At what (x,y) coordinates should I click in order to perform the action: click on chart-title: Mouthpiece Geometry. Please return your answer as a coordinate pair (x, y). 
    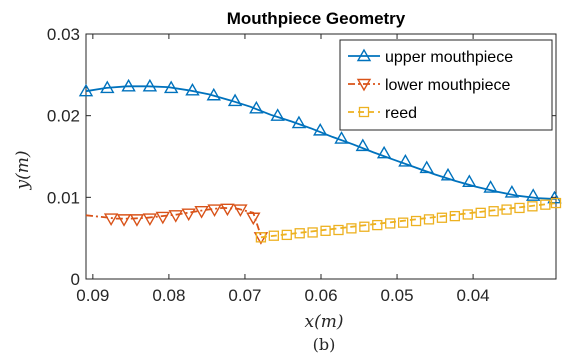
    Looking at the image, I should click on (316, 18).